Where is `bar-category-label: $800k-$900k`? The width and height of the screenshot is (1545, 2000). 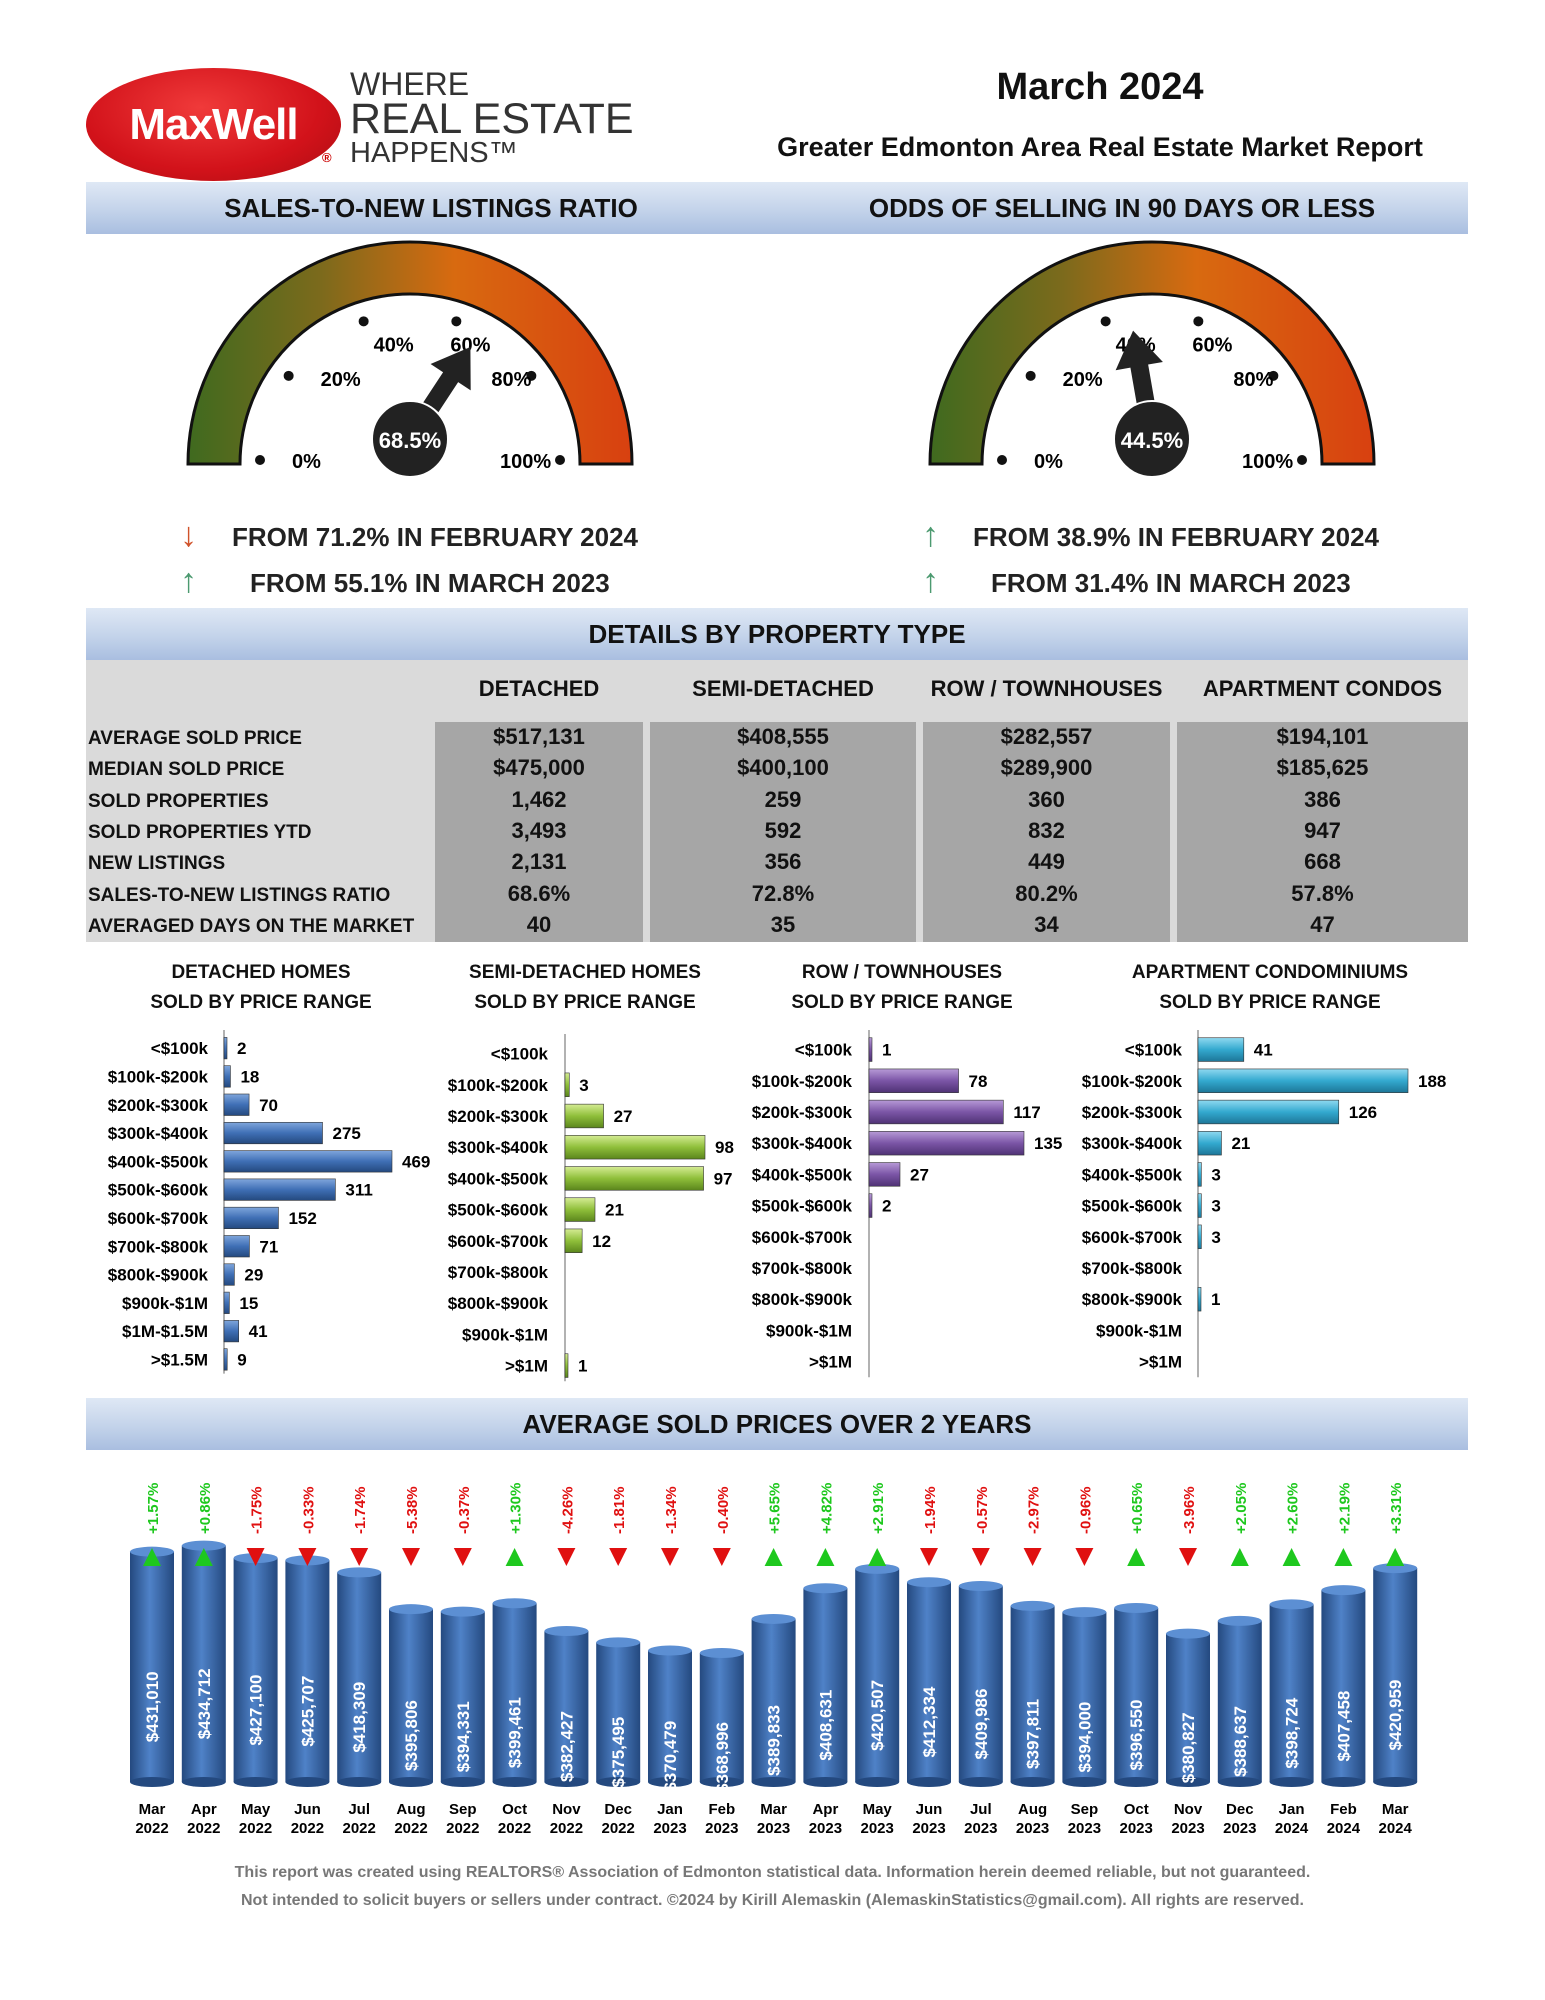 bar-category-label: $800k-$900k is located at coordinates (498, 1303).